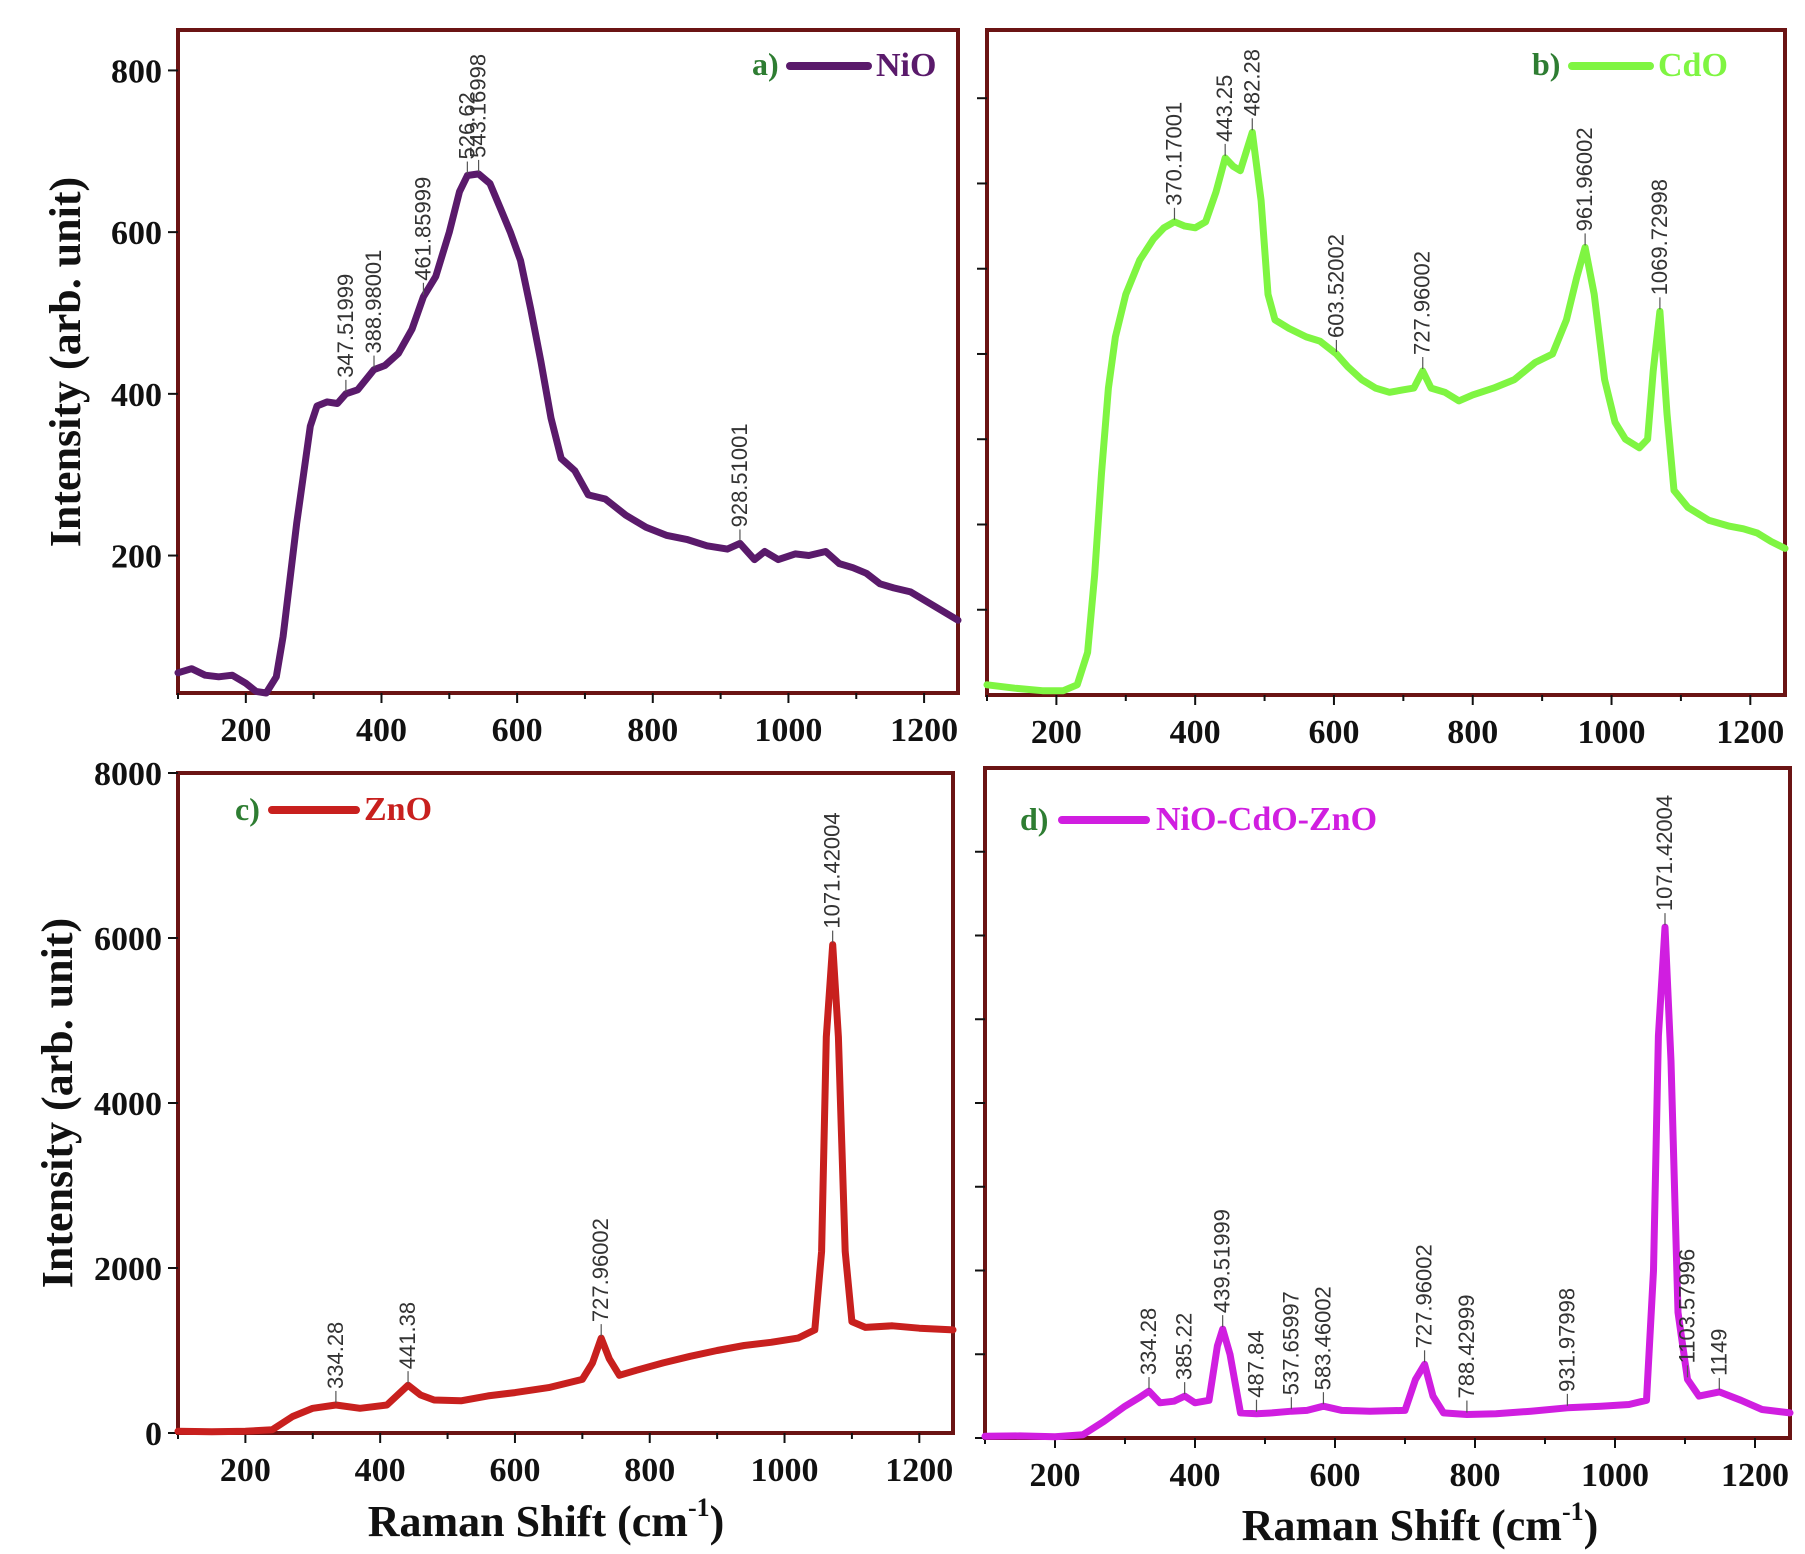 This screenshot has height=1554, width=1805. Describe the element at coordinates (1222, 1261) in the screenshot. I see `panel-d-peak-label: 439.51999` at that location.